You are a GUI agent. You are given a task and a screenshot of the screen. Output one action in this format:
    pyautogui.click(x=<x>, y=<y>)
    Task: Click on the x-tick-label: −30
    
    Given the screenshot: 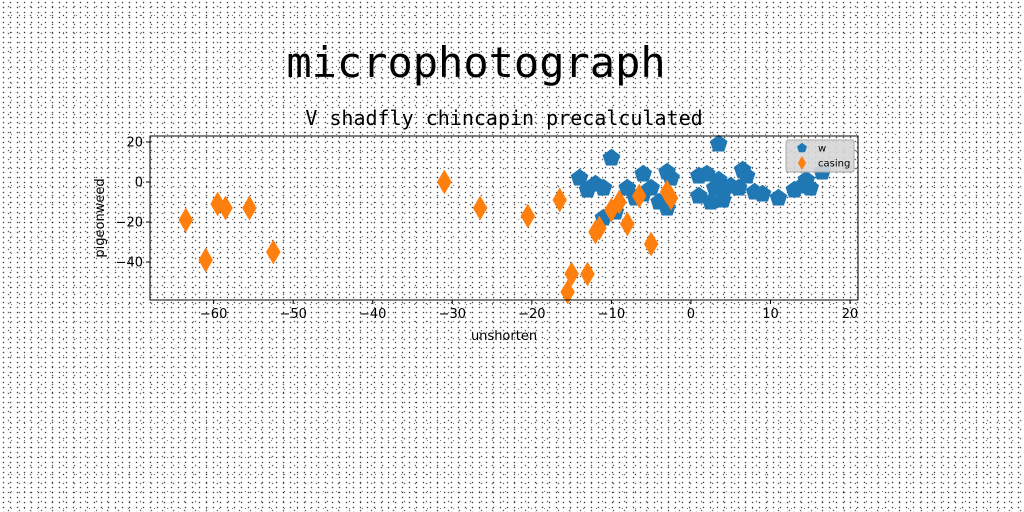 What is the action you would take?
    pyautogui.click(x=452, y=314)
    